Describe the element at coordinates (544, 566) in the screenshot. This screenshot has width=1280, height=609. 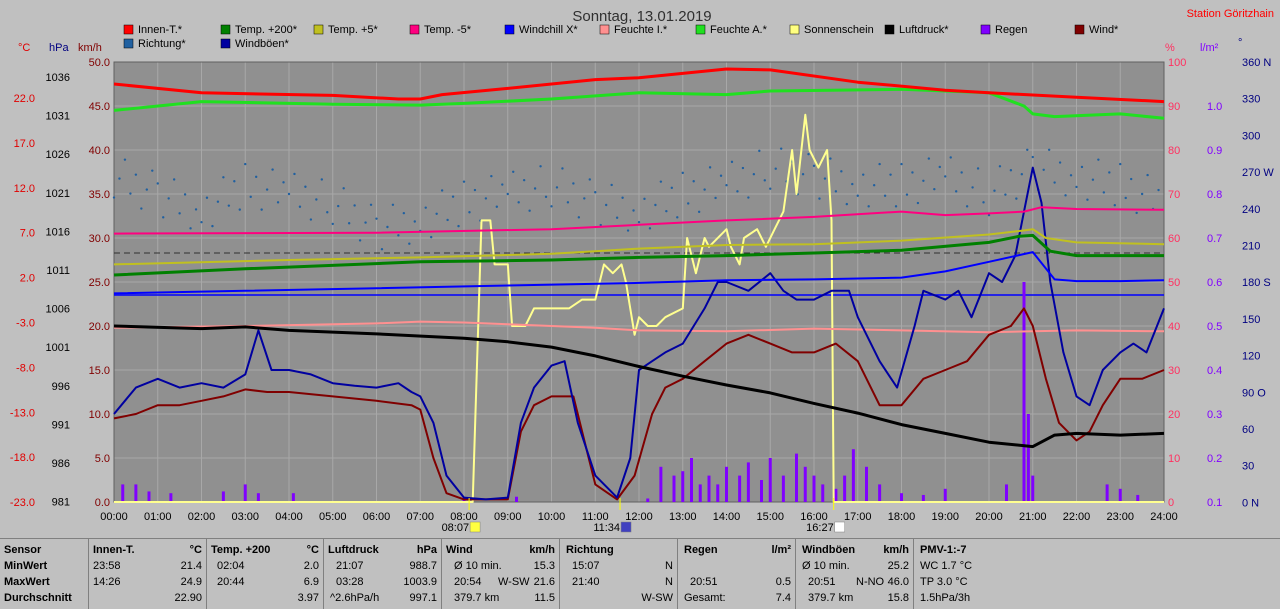
I see `wind-avg10-value: 15.3` at that location.